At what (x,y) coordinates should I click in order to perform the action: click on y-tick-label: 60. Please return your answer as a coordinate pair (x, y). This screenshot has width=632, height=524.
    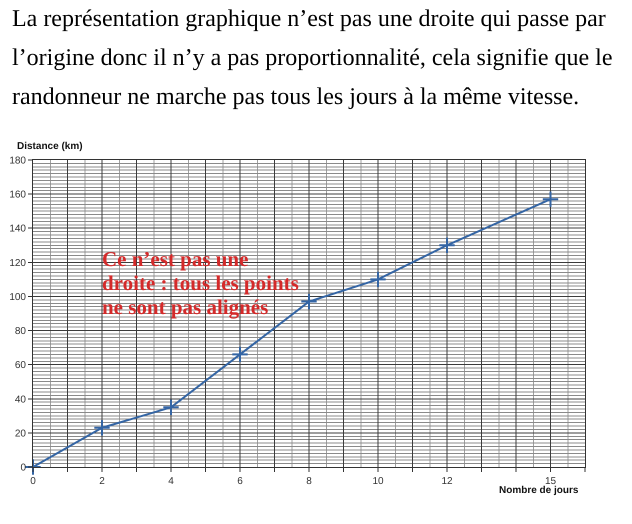
    Looking at the image, I should click on (20, 366).